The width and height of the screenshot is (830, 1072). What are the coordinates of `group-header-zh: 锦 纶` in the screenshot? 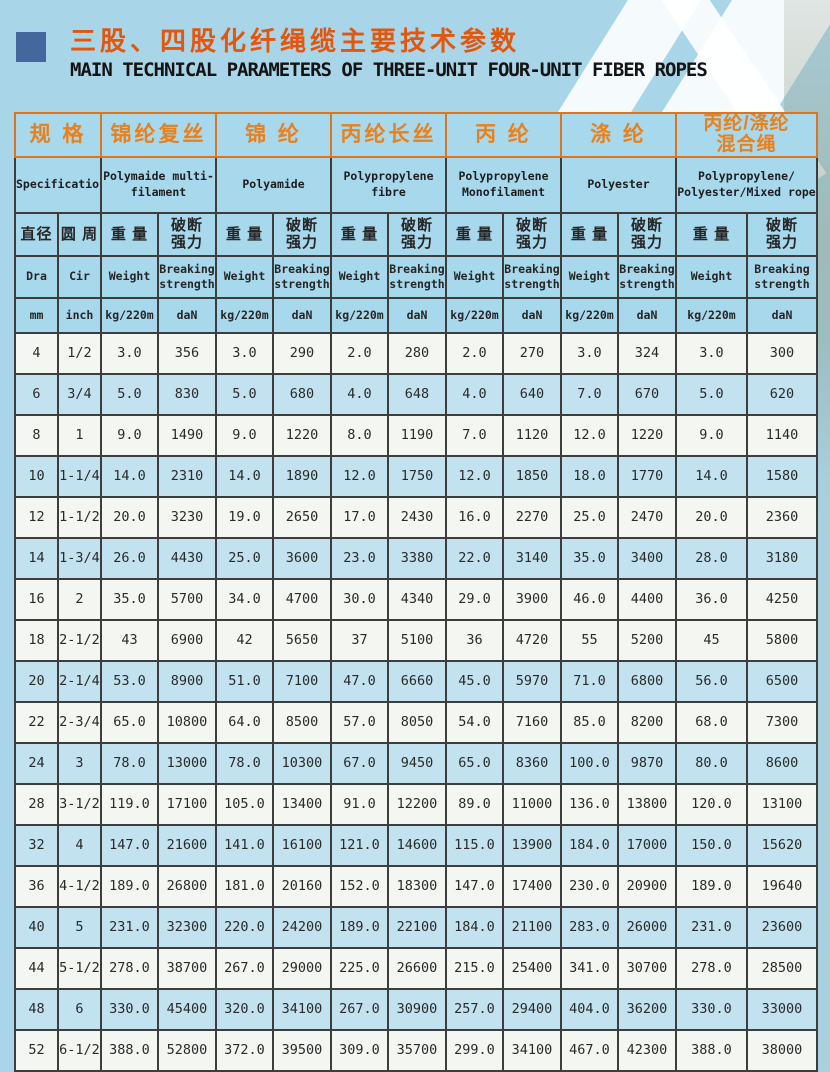 It's located at (273, 135).